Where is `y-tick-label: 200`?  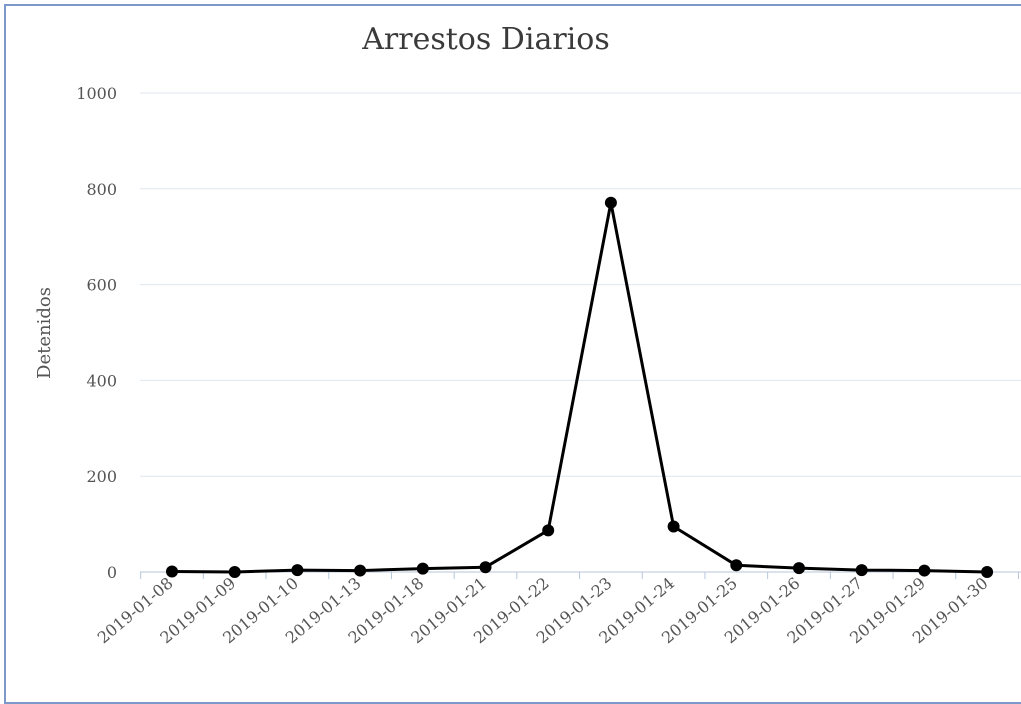 y-tick-label: 200 is located at coordinates (101, 476).